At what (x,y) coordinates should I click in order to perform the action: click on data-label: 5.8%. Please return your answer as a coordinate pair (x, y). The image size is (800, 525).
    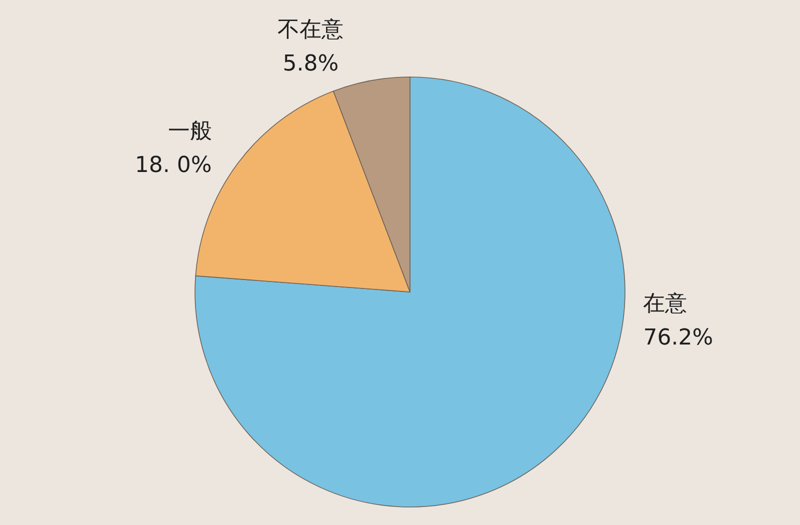
    Looking at the image, I should click on (310, 63).